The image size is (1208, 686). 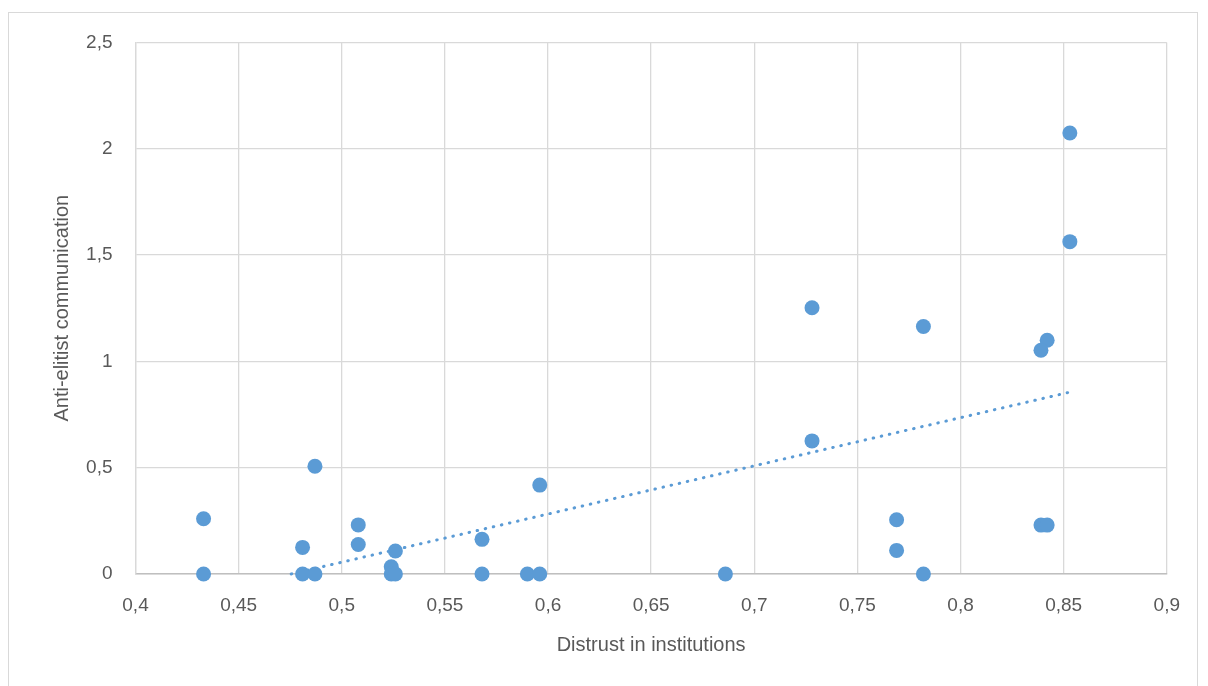 I want to click on x-tick-label: 0,45, so click(x=239, y=604).